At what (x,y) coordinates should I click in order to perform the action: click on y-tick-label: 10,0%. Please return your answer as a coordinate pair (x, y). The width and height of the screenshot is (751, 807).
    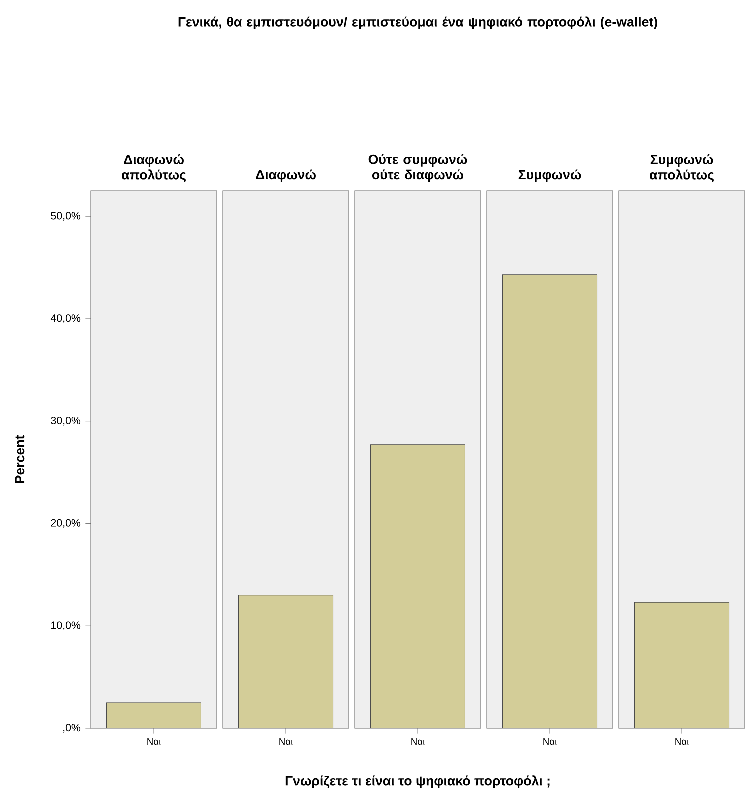
    Looking at the image, I should click on (66, 626).